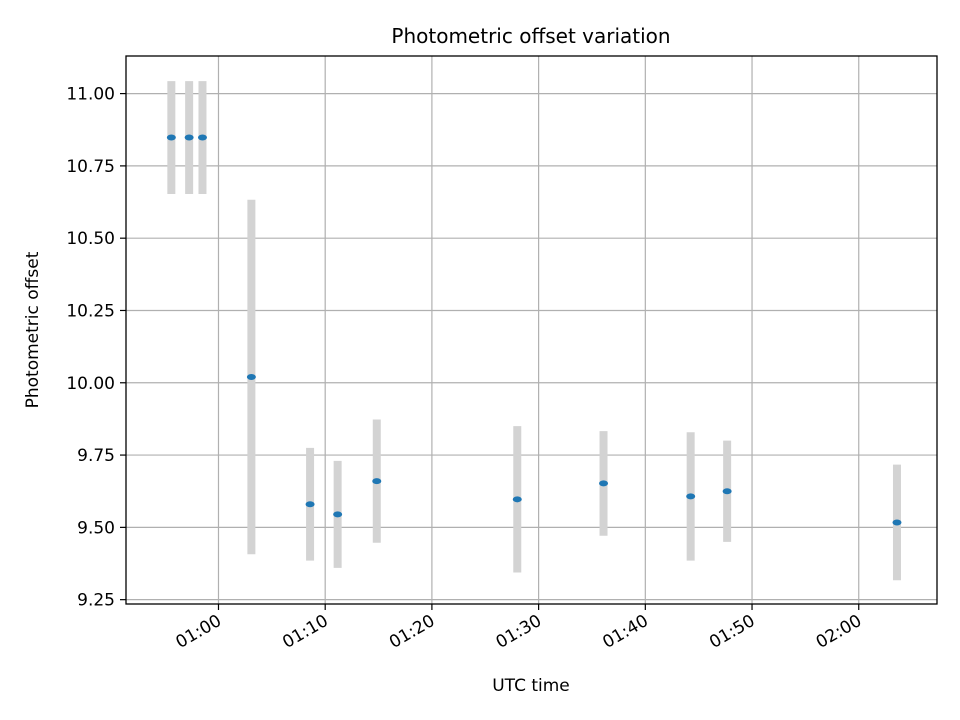  Describe the element at coordinates (90, 167) in the screenshot. I see `y-tick-label: 10.75` at that location.